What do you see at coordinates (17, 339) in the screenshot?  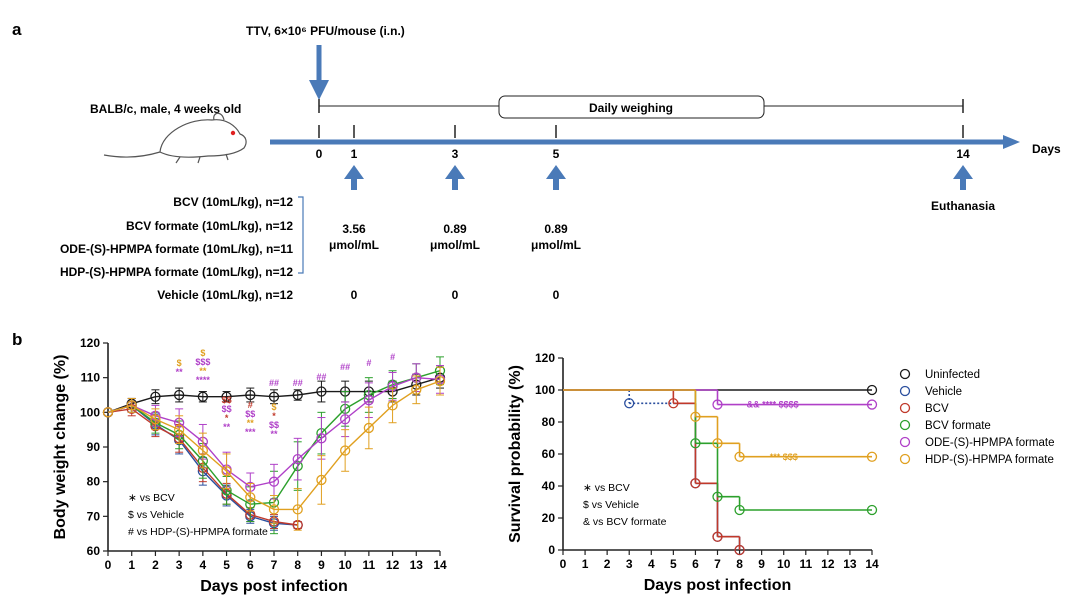 I see `panel-b-label: b` at bounding box center [17, 339].